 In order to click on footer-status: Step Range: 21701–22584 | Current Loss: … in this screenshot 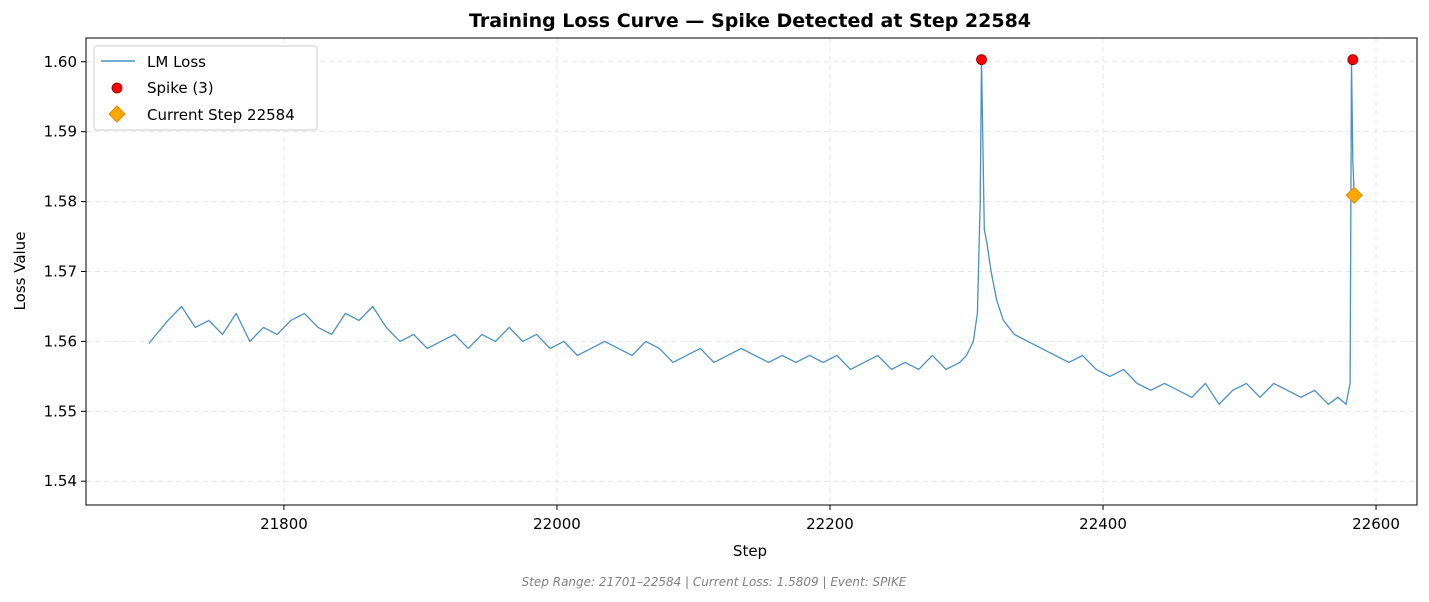, I will do `click(714, 582)`.